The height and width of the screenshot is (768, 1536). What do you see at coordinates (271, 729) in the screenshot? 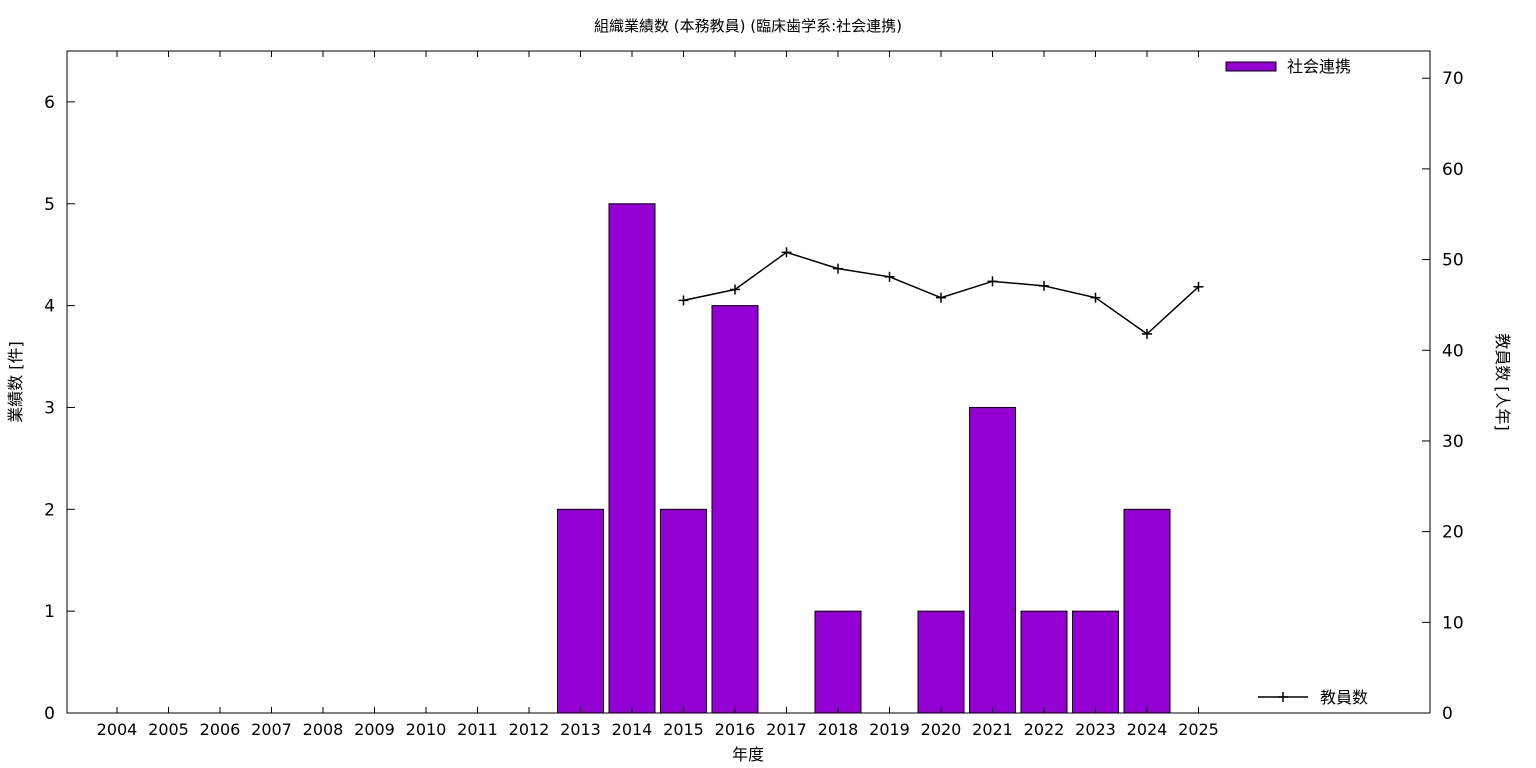
I see `x-tick-label: 2007` at bounding box center [271, 729].